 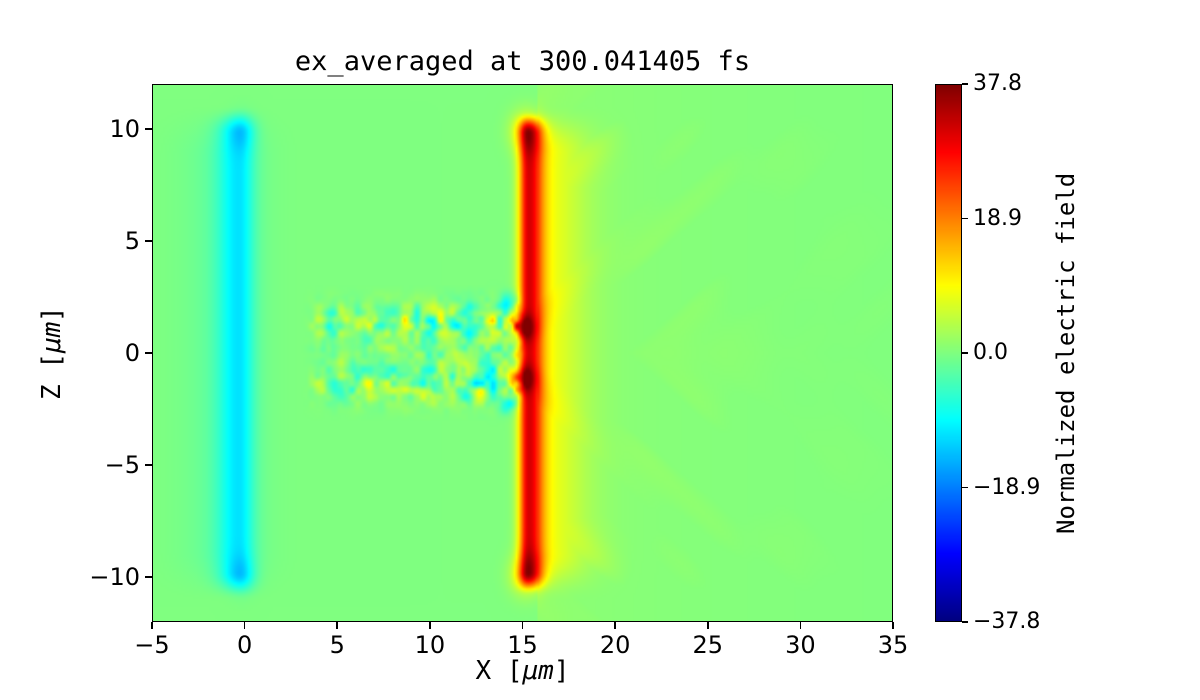 What do you see at coordinates (132, 353) in the screenshot?
I see `z-tick-label: 0` at bounding box center [132, 353].